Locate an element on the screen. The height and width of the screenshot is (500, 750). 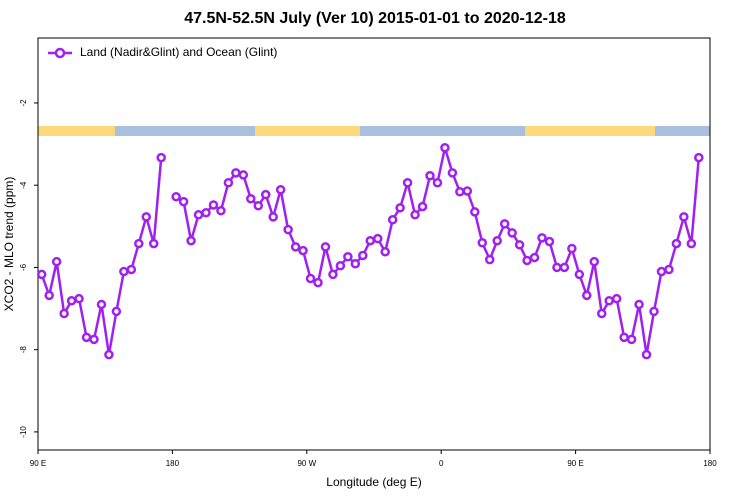
legend-marker is located at coordinates (60, 53).